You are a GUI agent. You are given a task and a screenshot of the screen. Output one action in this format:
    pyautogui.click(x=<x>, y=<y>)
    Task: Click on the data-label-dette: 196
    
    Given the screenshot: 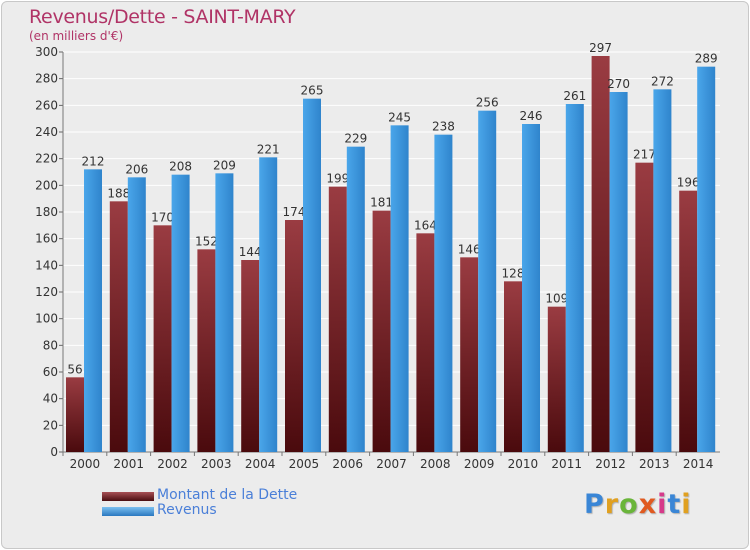 What is the action you would take?
    pyautogui.click(x=688, y=183)
    